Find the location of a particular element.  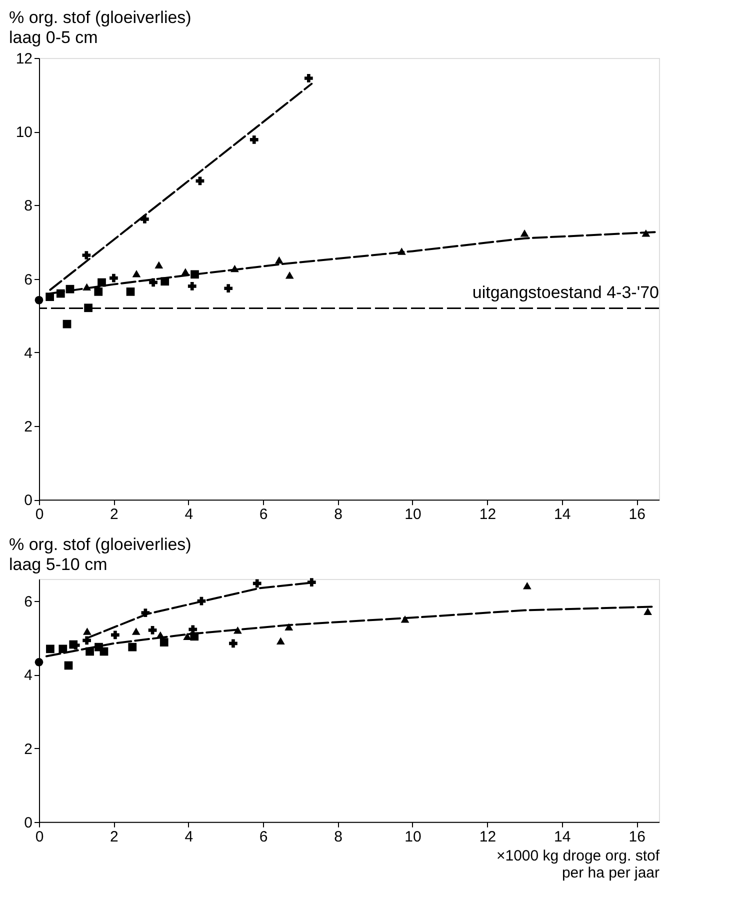

ref-line-label: uitgangstoestand 4-3-'70 is located at coordinates (565, 292).